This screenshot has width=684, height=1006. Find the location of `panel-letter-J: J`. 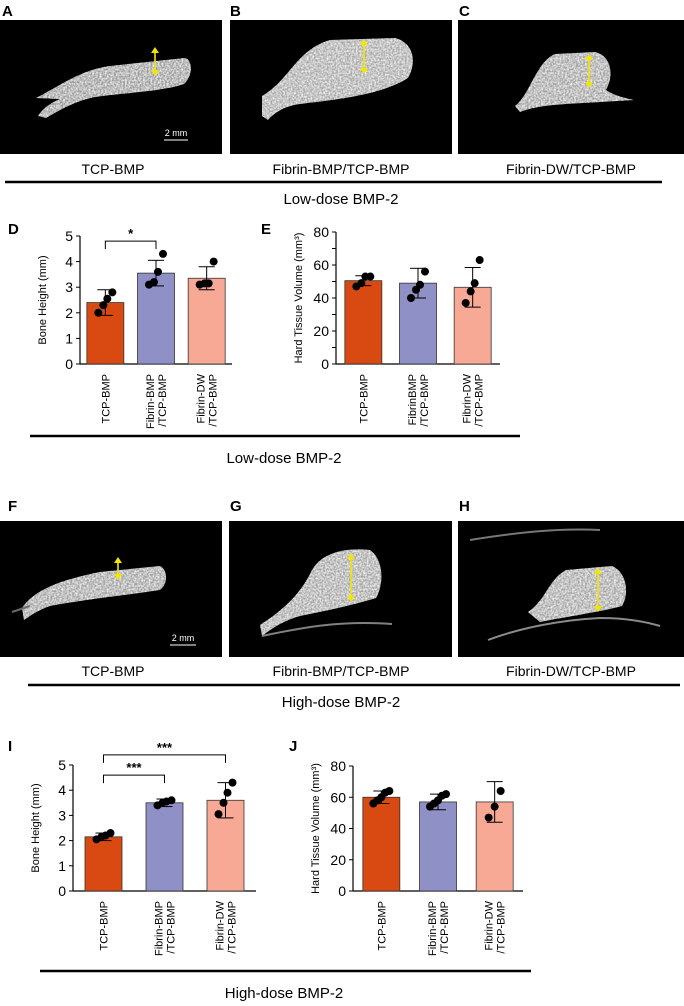

panel-letter-J: J is located at coordinates (293, 746).